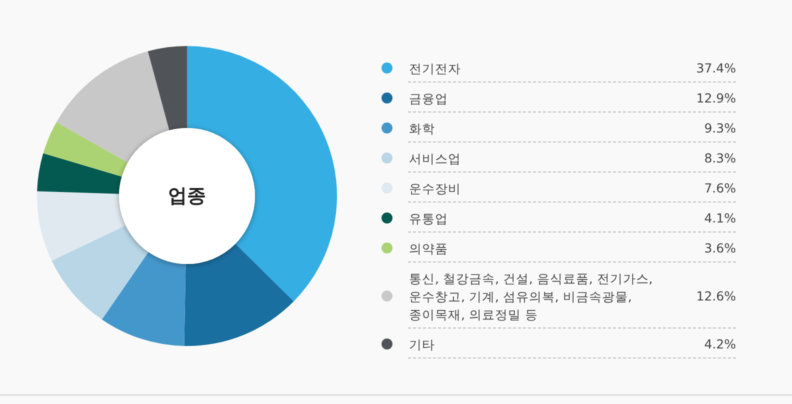  I want to click on legend-label: 전기전자, so click(435, 68).